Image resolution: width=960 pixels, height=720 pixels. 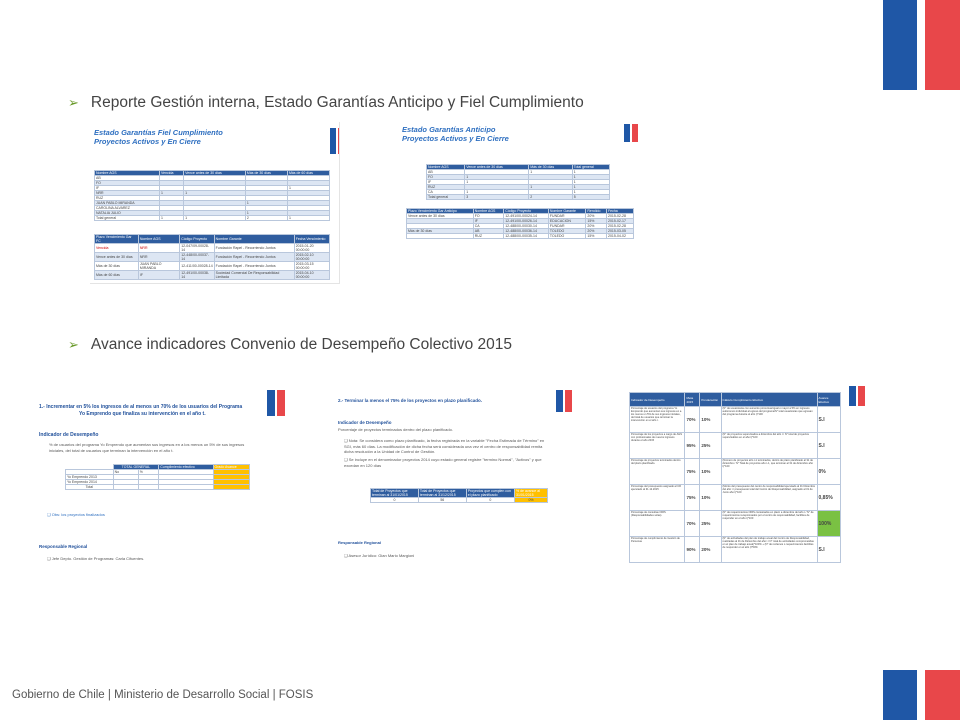 What do you see at coordinates (312, 275) in the screenshot?
I see `table-cell: 2015-04-10 00:00:00` at bounding box center [312, 275].